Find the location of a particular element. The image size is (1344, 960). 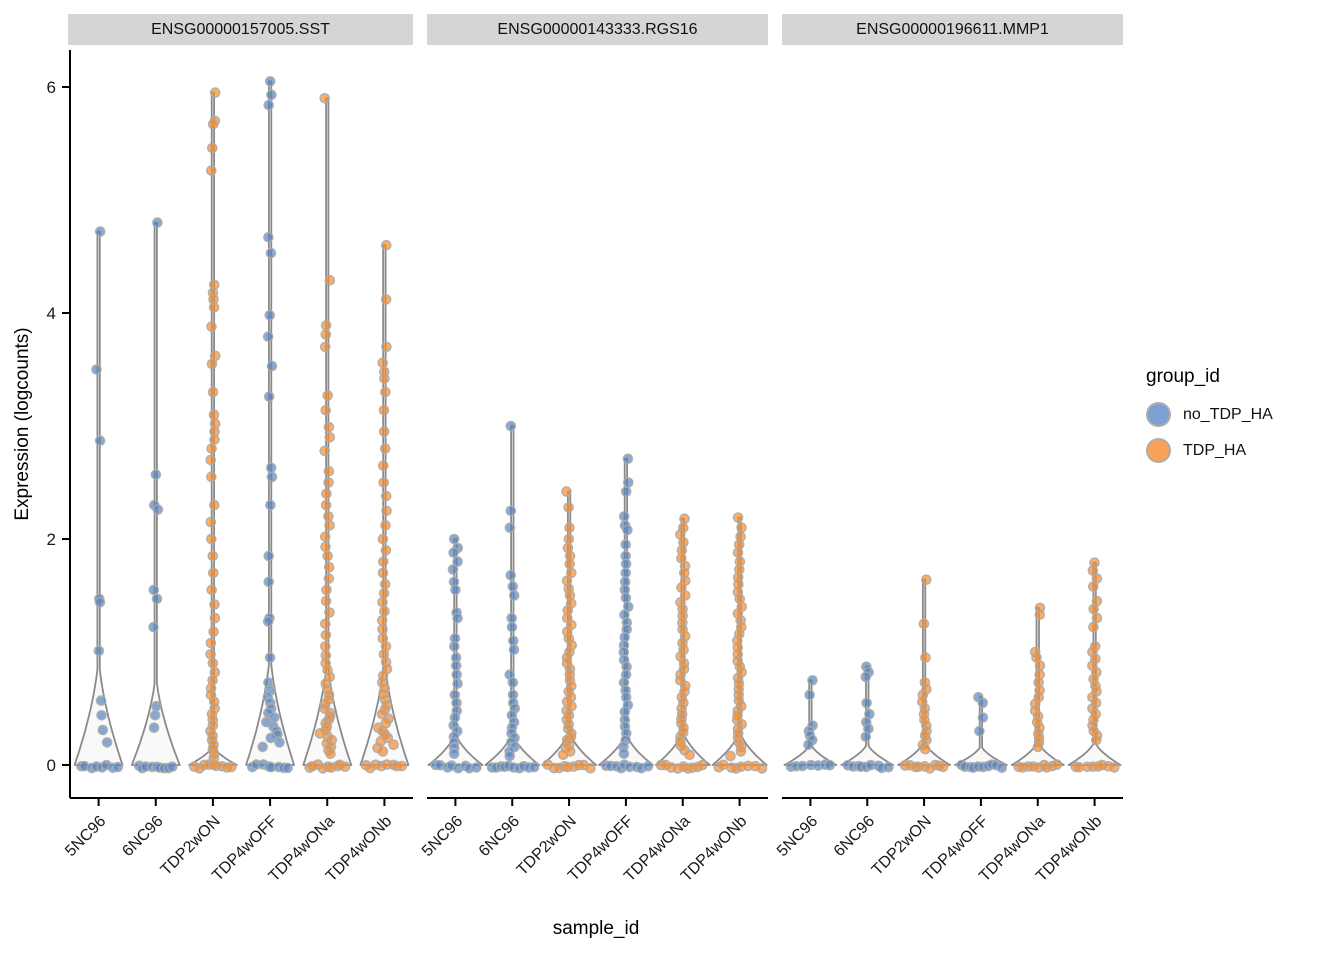

x-axis-title: sample_id is located at coordinates (596, 928).